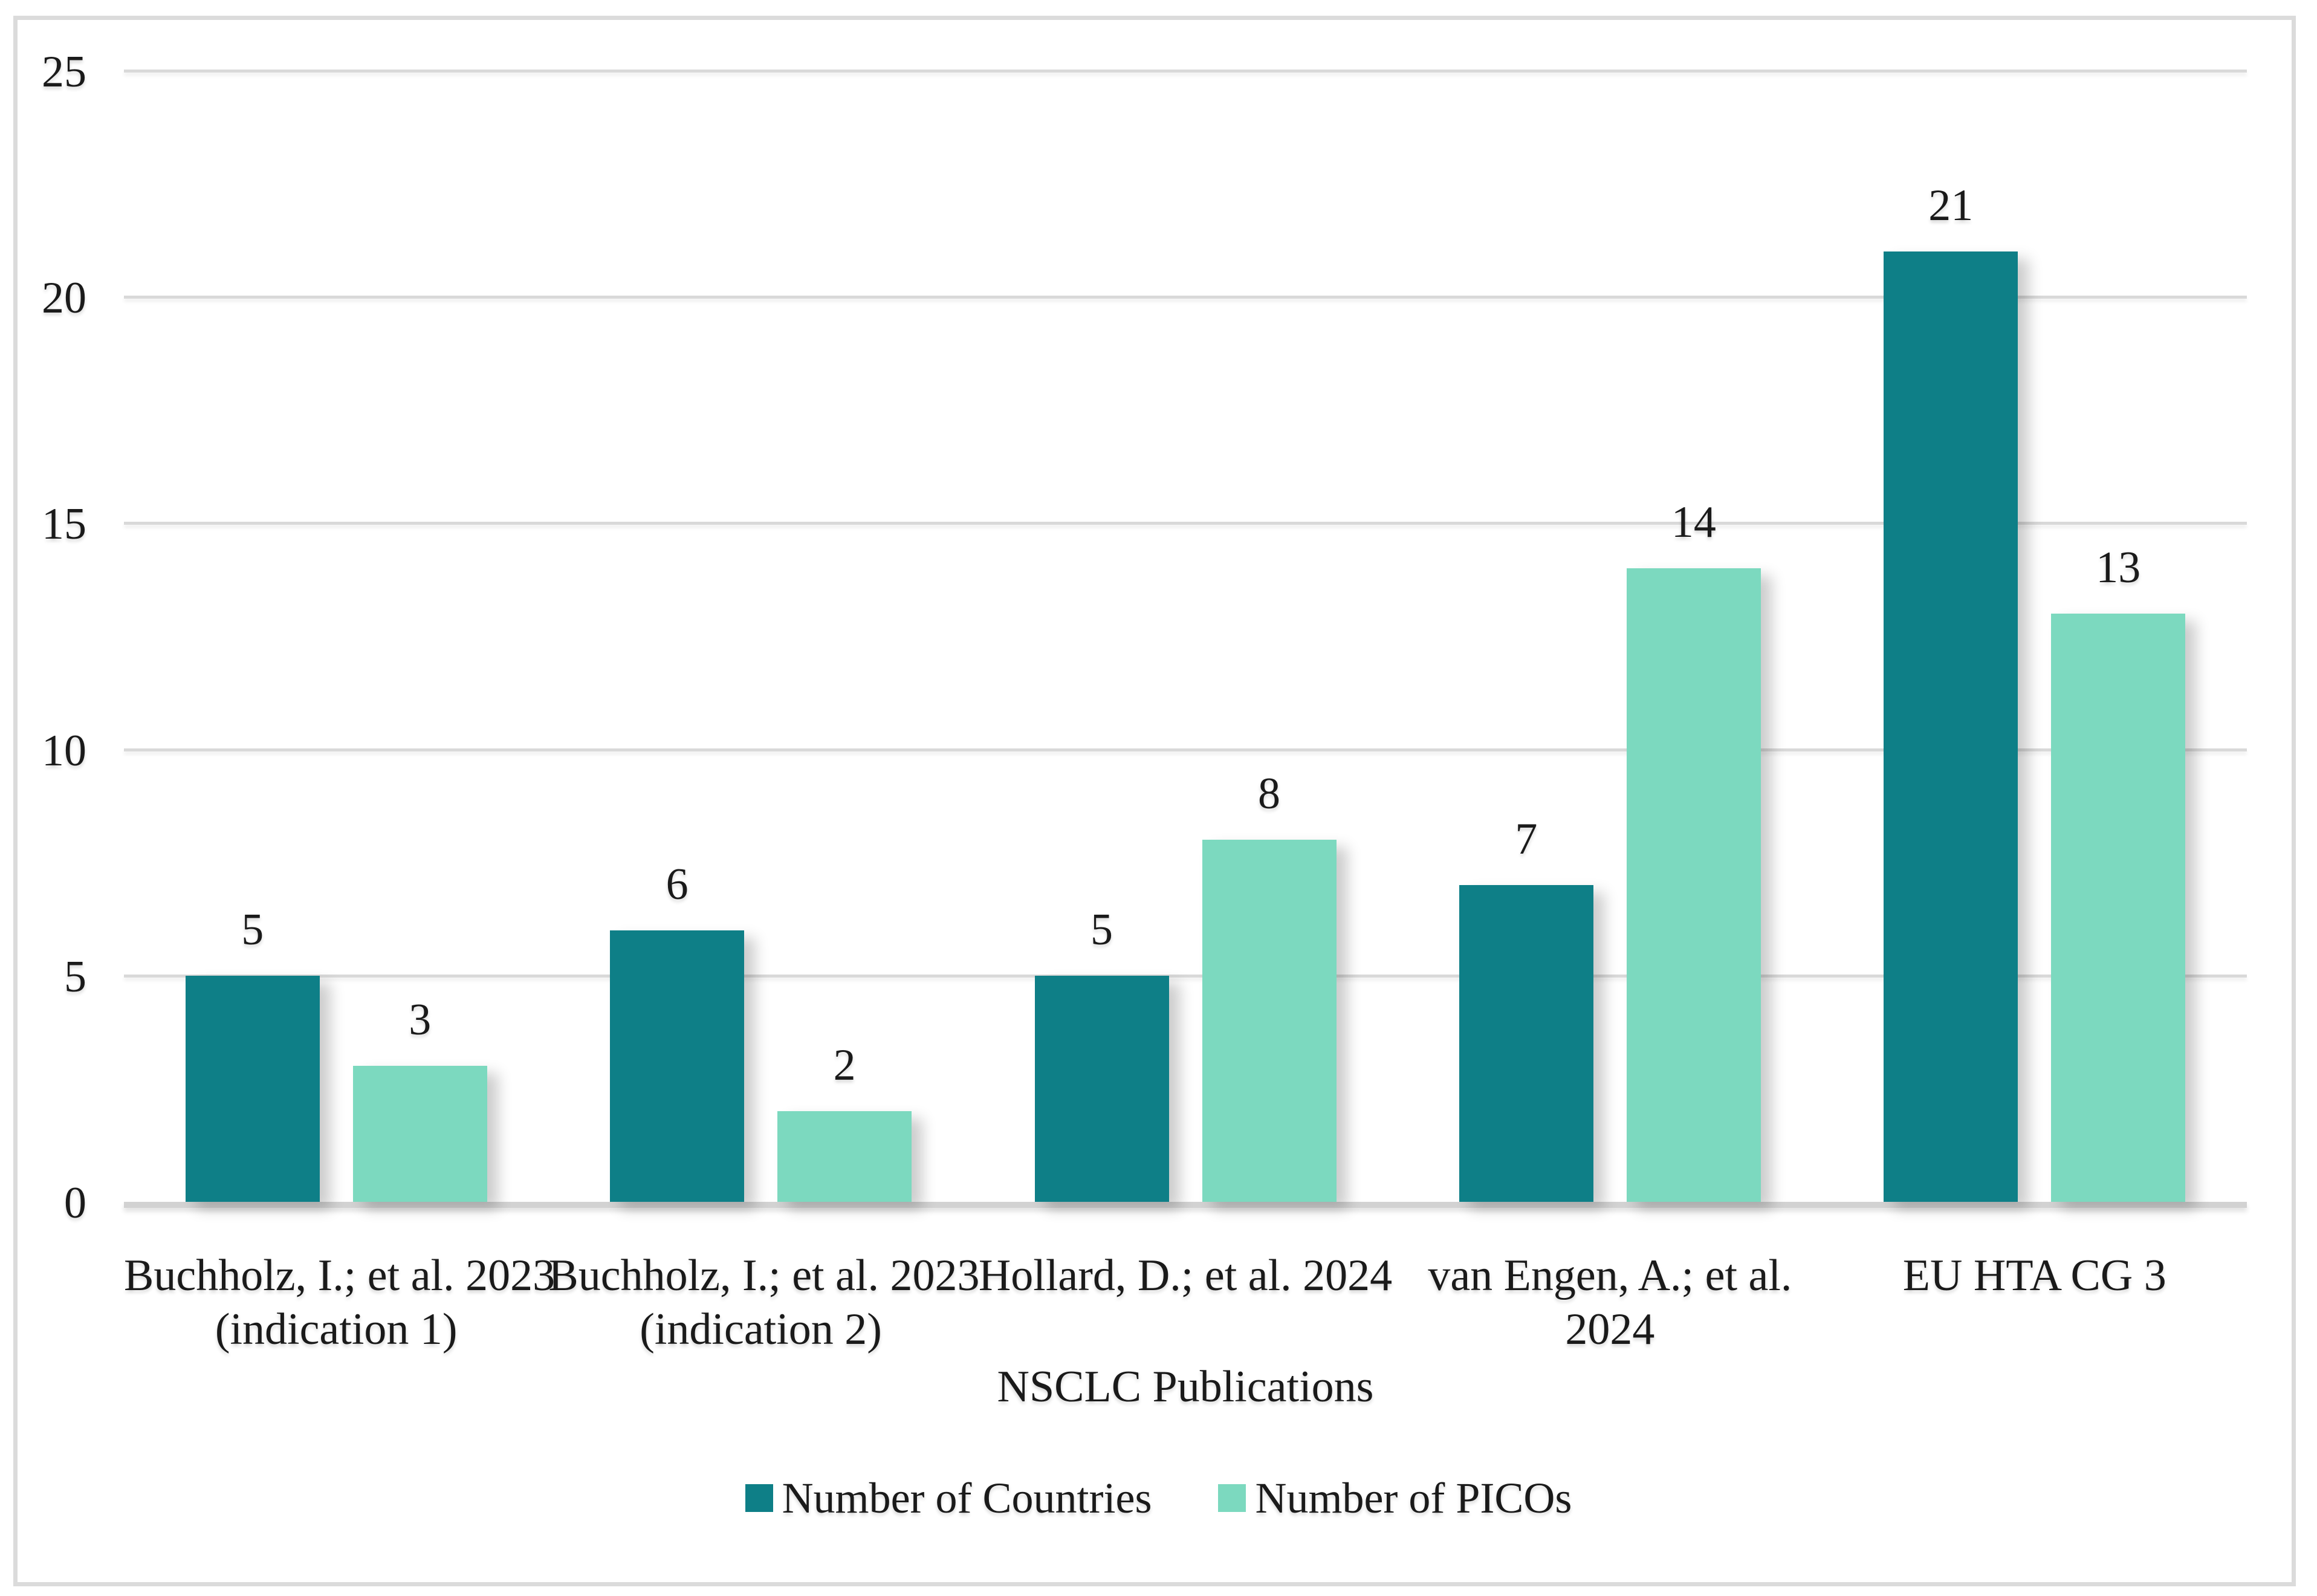 This screenshot has height=1596, width=2317. What do you see at coordinates (1185, 1275) in the screenshot?
I see `category-label: Hollard, D.; et al. 2024` at bounding box center [1185, 1275].